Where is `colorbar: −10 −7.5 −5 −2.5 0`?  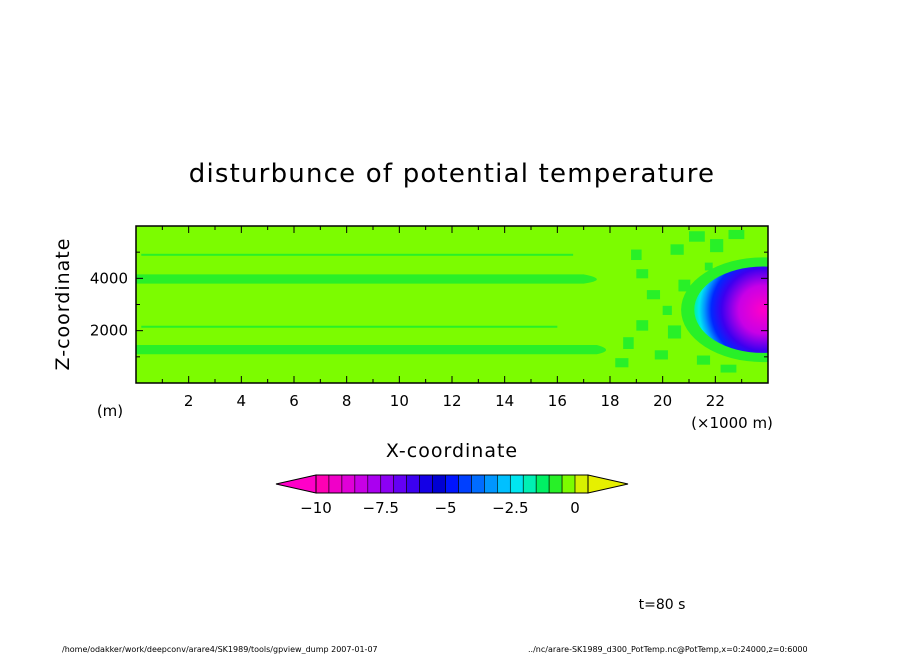
colorbar: −10 −7.5 −5 −2.5 0 is located at coordinates (452, 495).